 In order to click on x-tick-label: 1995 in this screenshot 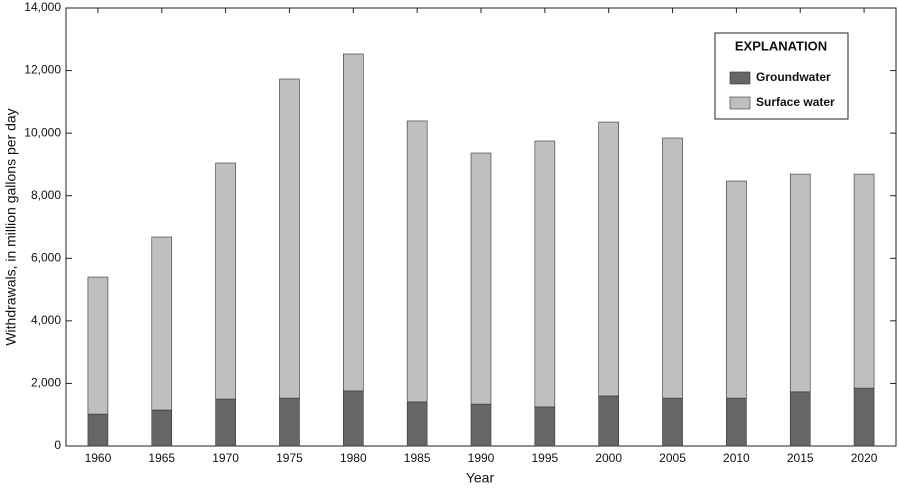, I will do `click(544, 458)`.